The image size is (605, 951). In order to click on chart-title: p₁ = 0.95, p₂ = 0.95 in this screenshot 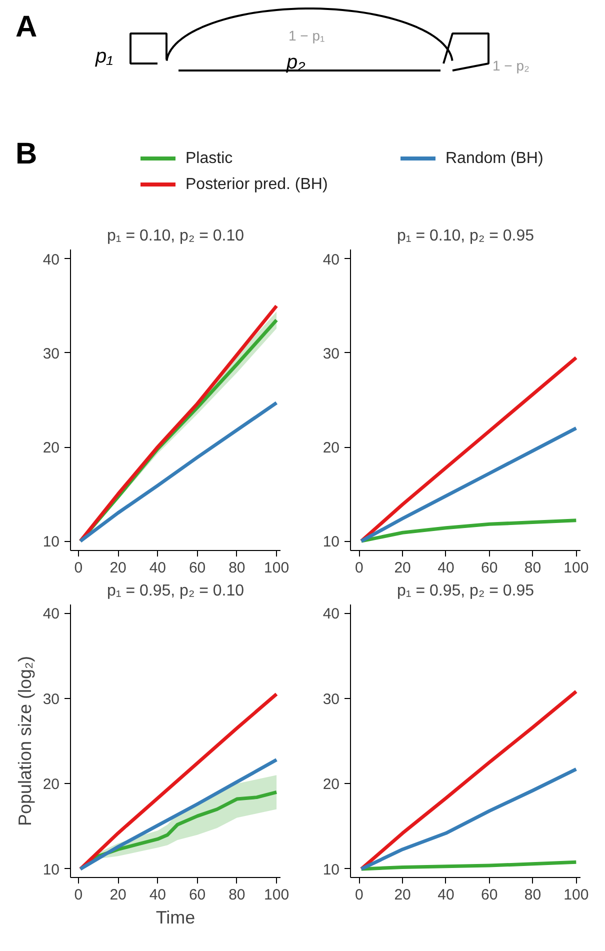, I will do `click(465, 591)`.